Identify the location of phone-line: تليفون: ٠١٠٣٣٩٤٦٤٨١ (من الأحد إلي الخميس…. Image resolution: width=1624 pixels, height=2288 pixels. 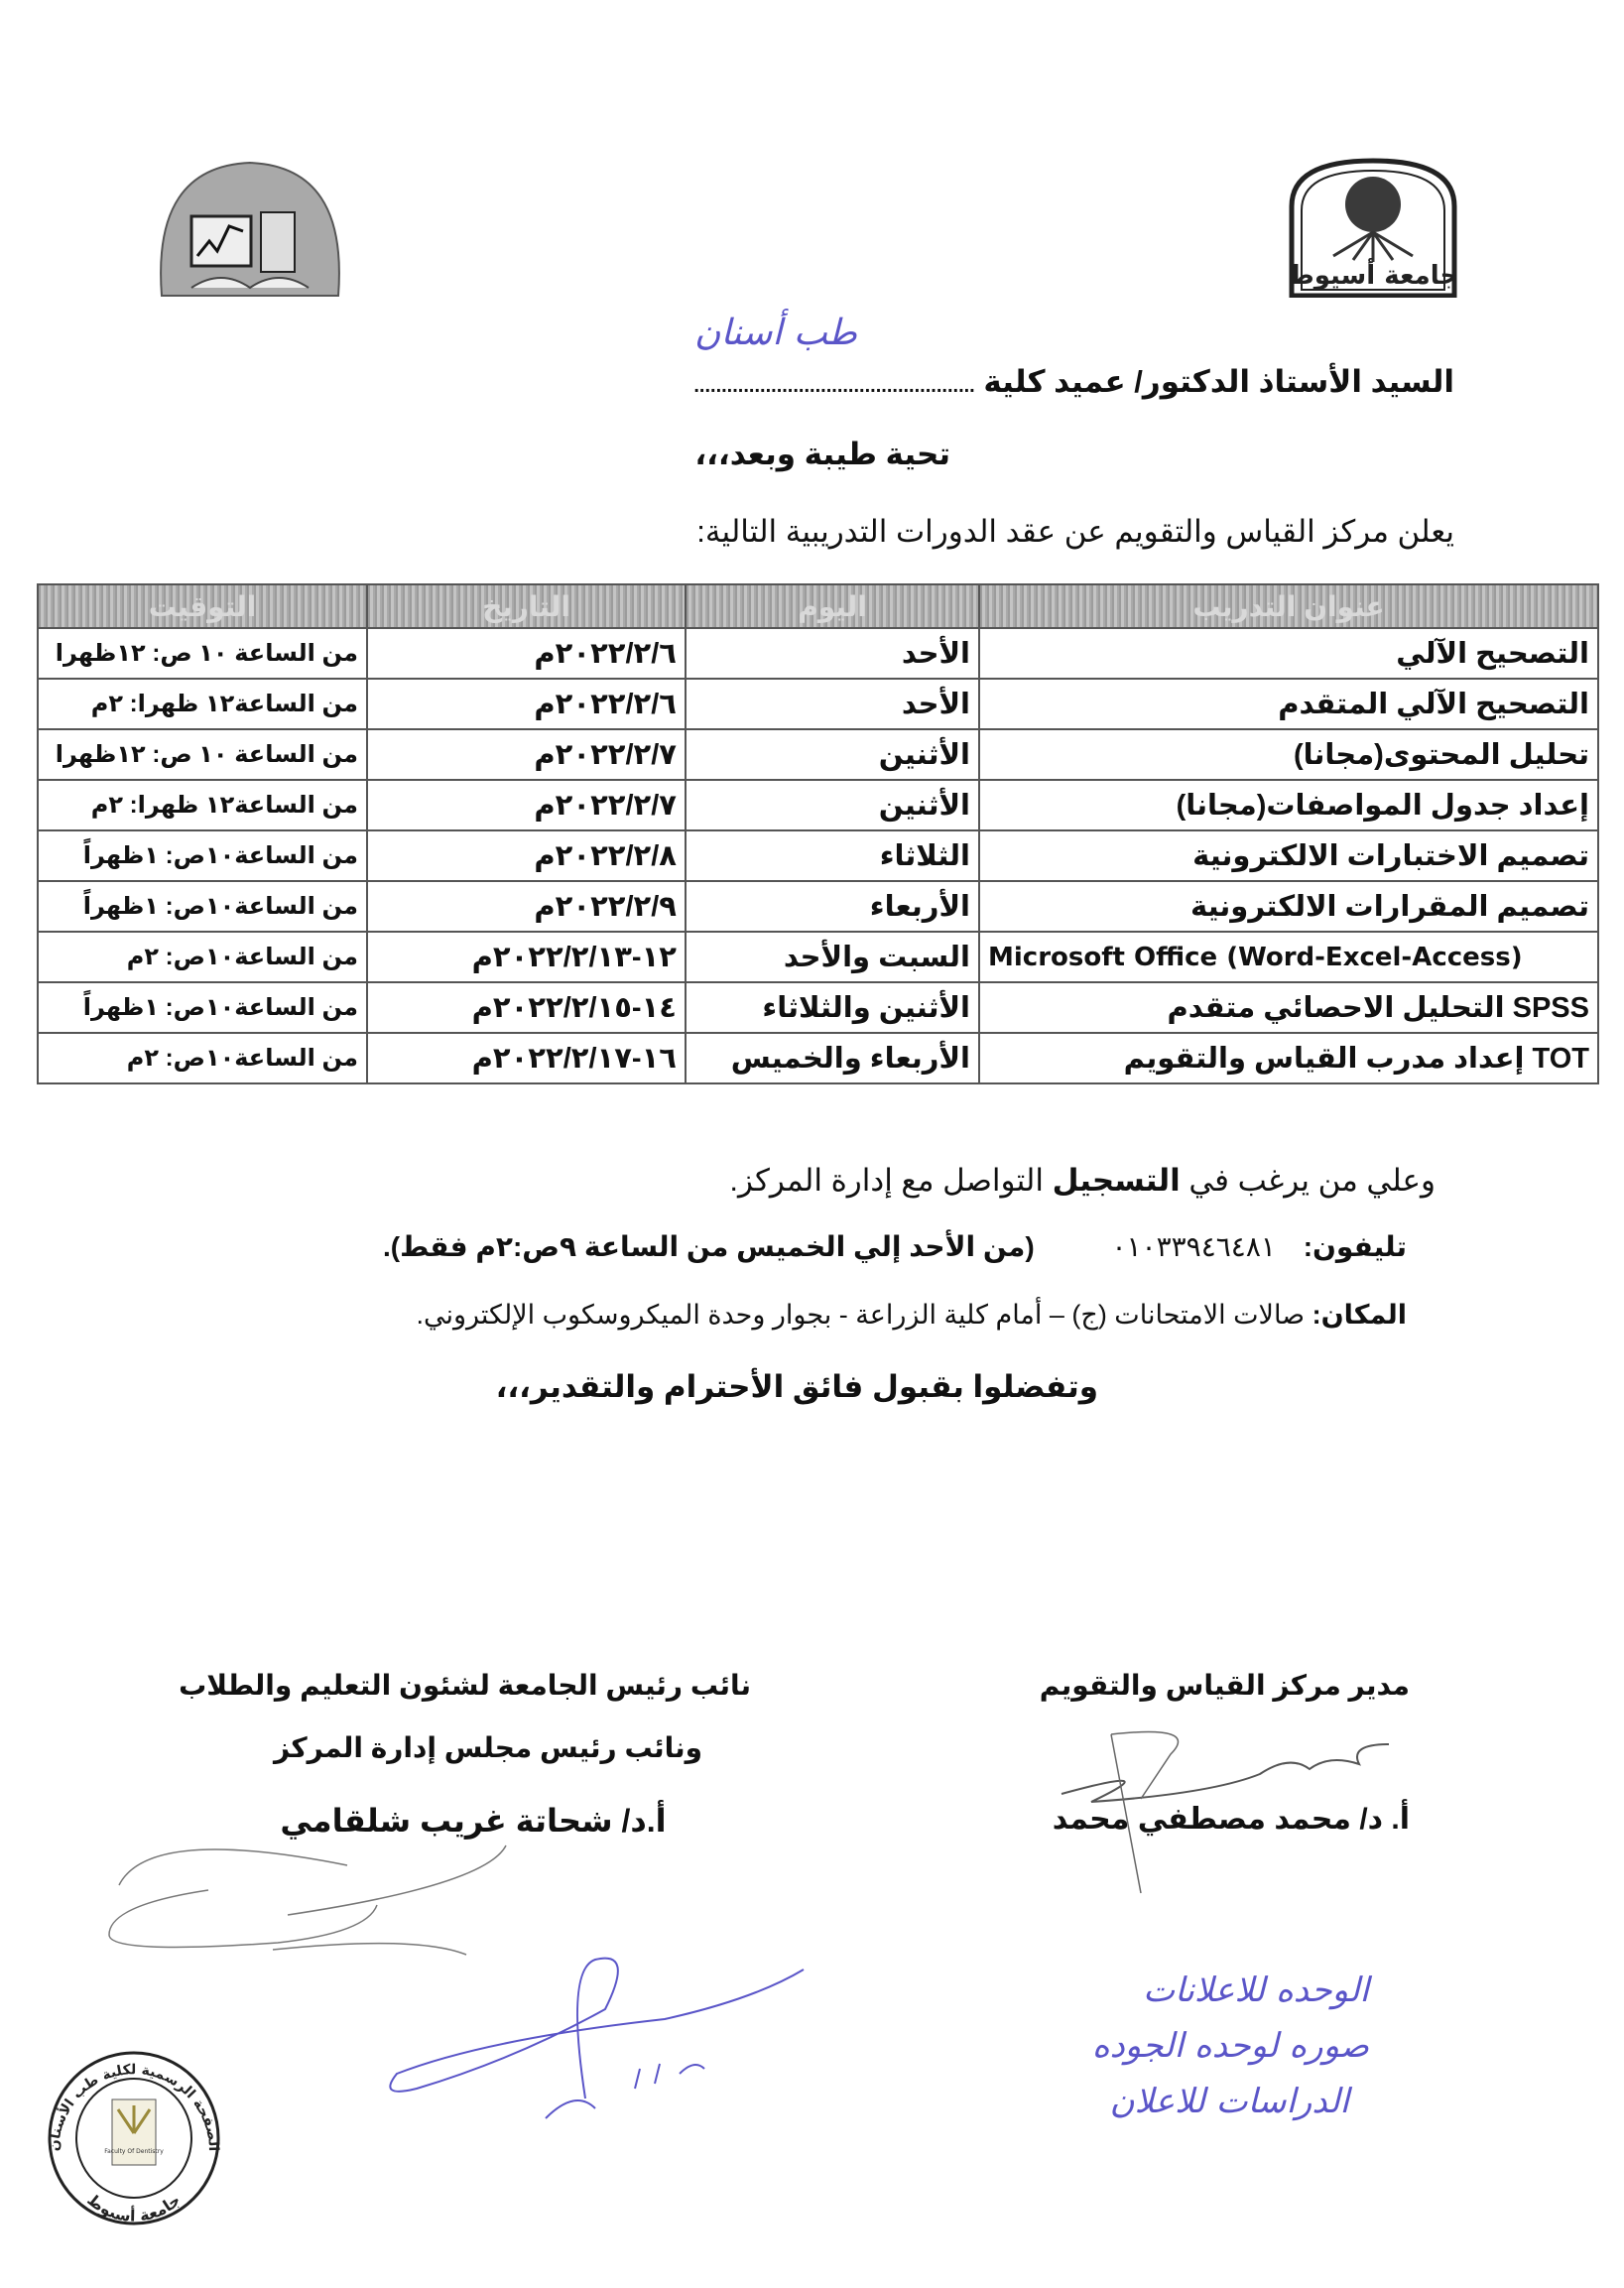
(895, 1247).